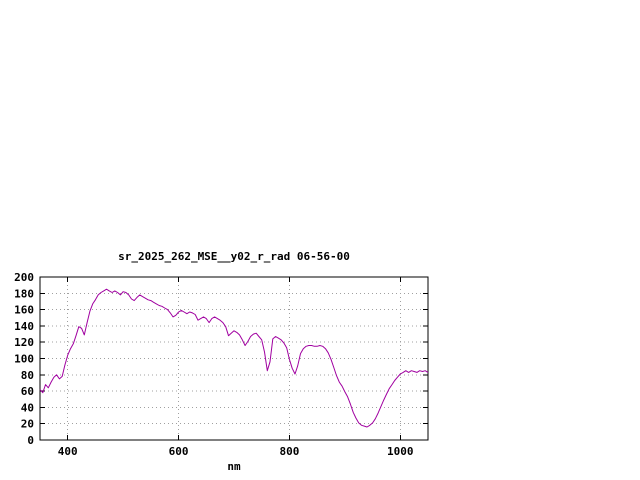 The image size is (640, 480). I want to click on y-tick-label: 180, so click(24, 293).